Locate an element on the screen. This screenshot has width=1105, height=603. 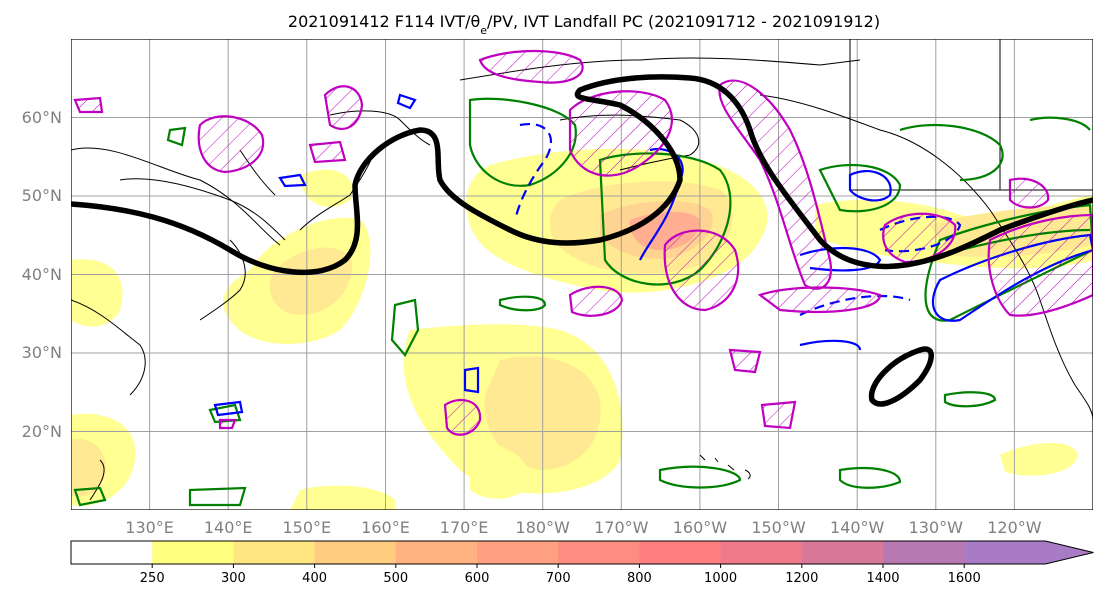
lon-label: 170°E is located at coordinates (464, 527).